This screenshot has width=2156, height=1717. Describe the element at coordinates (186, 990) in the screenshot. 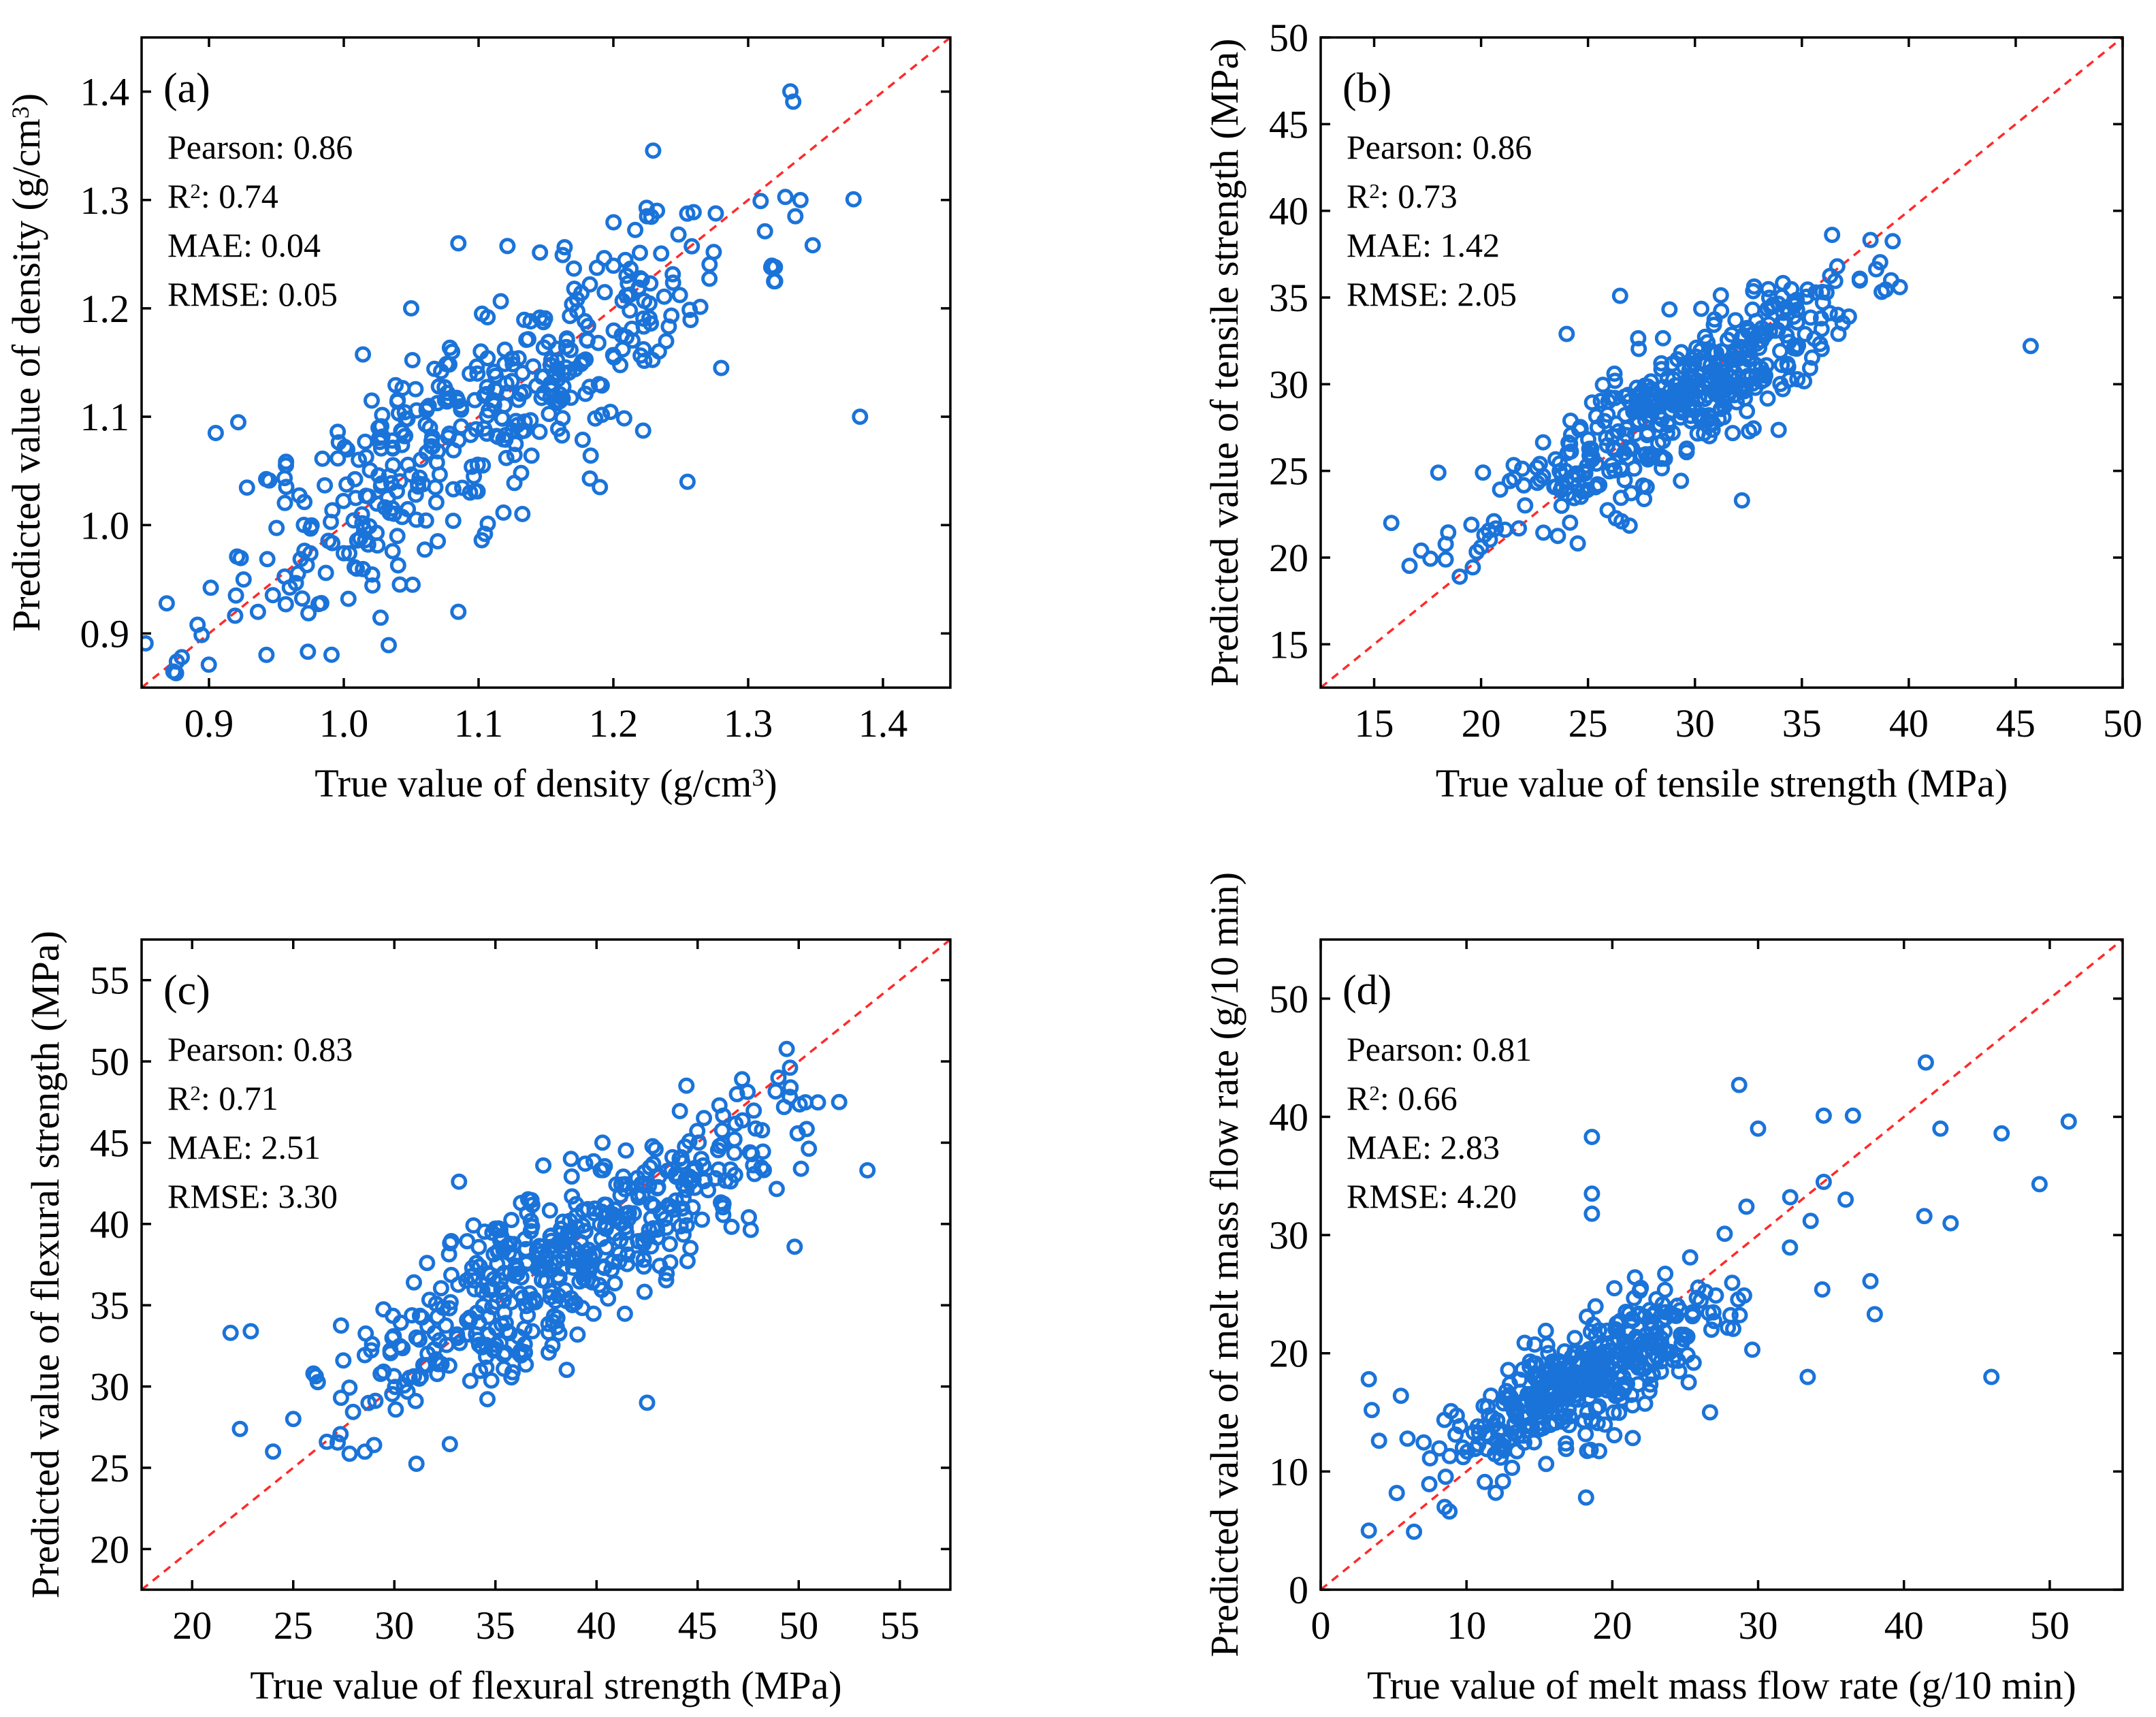

I see `panel-label: (c)` at that location.